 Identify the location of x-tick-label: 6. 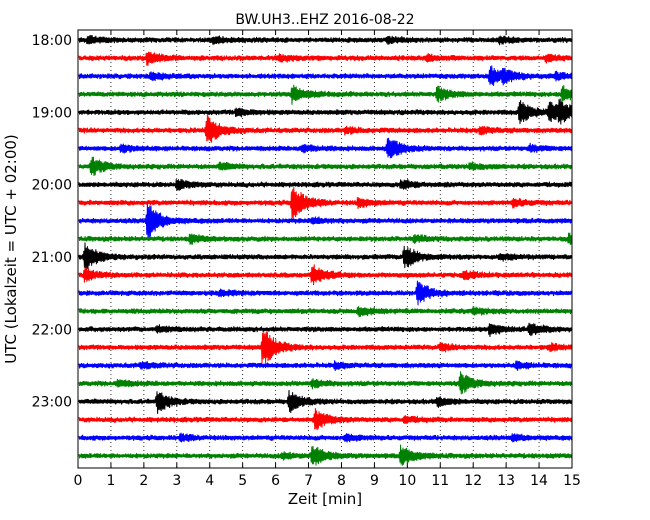
(275, 481).